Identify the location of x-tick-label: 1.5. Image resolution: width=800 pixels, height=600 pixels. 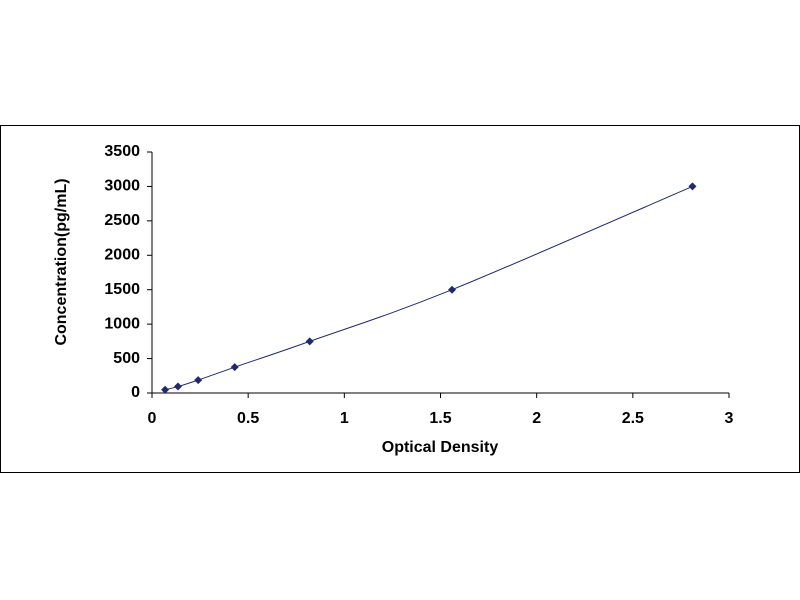
(440, 418).